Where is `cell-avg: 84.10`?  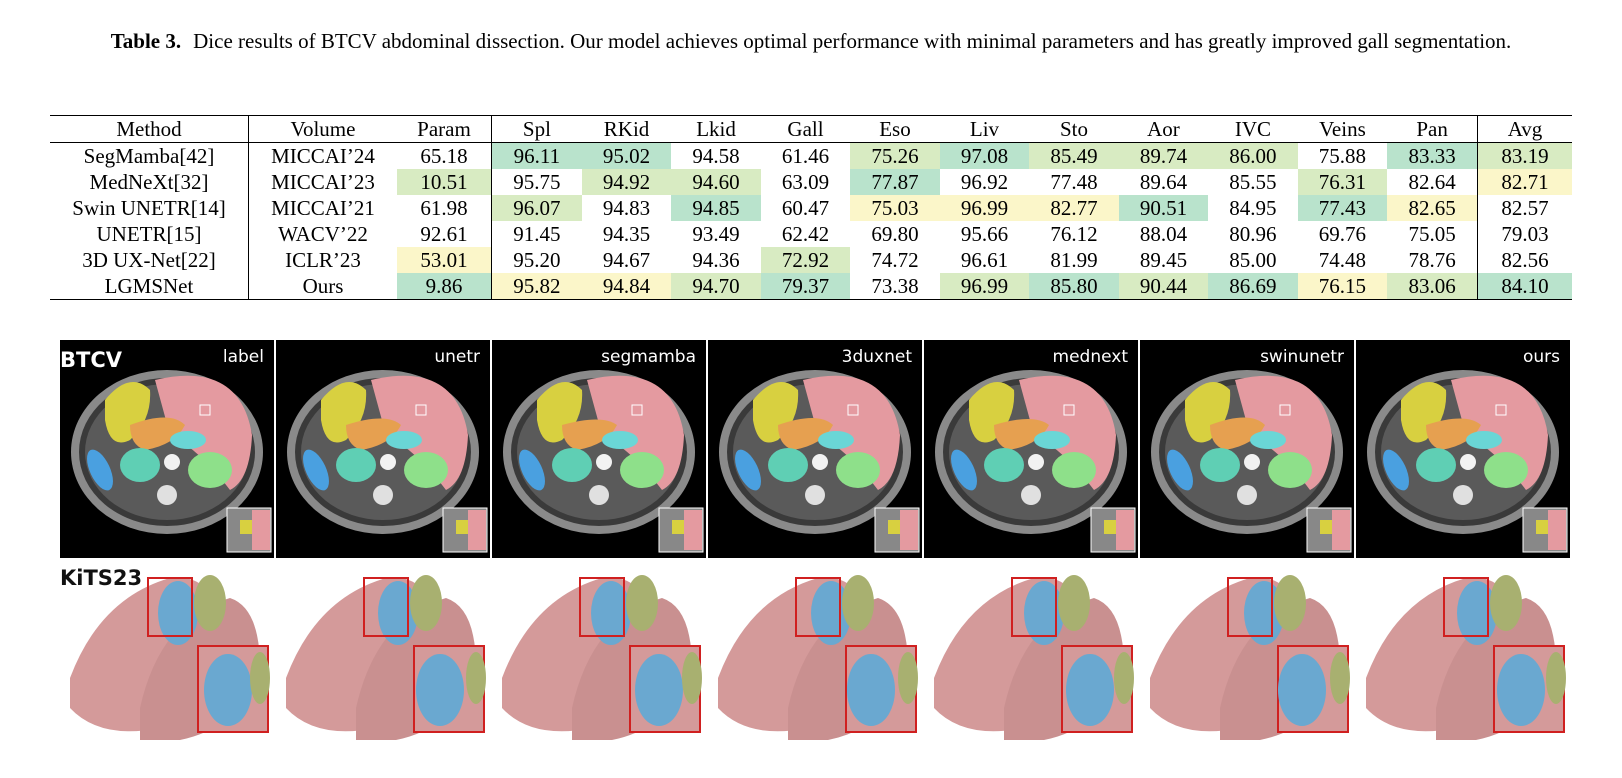
cell-avg: 84.10 is located at coordinates (1524, 286).